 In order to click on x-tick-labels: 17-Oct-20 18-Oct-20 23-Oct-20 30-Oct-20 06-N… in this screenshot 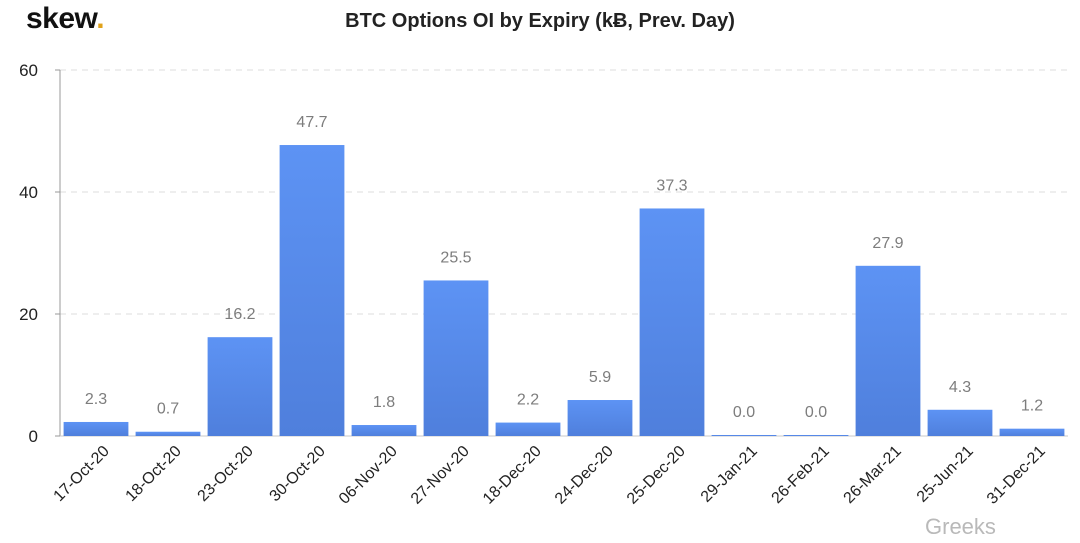, I will do `click(550, 475)`.